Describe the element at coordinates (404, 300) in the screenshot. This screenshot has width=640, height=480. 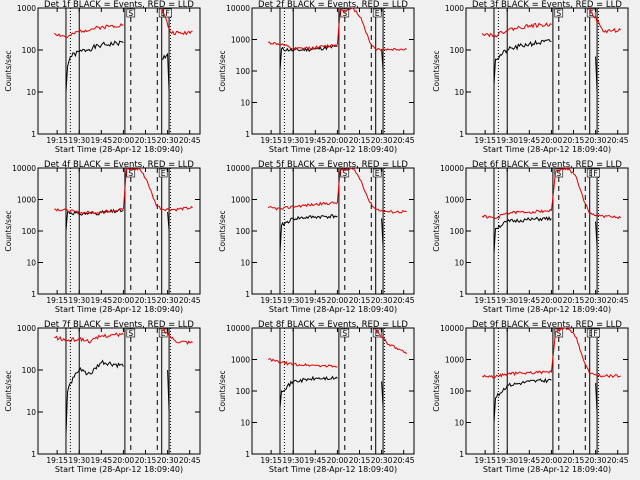
I see `x-tick-label: 20:45` at that location.